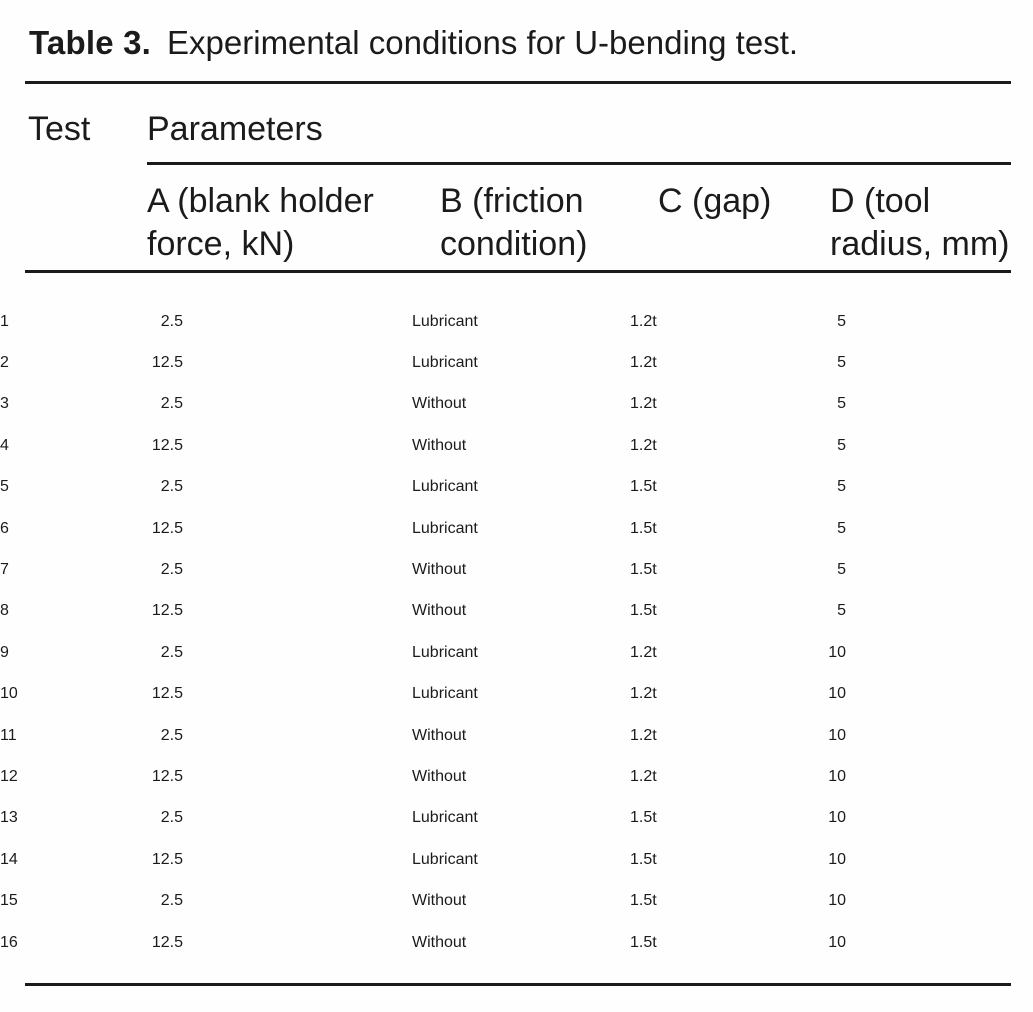  Describe the element at coordinates (518, 984) in the screenshot. I see `table-bottom-rule` at that location.